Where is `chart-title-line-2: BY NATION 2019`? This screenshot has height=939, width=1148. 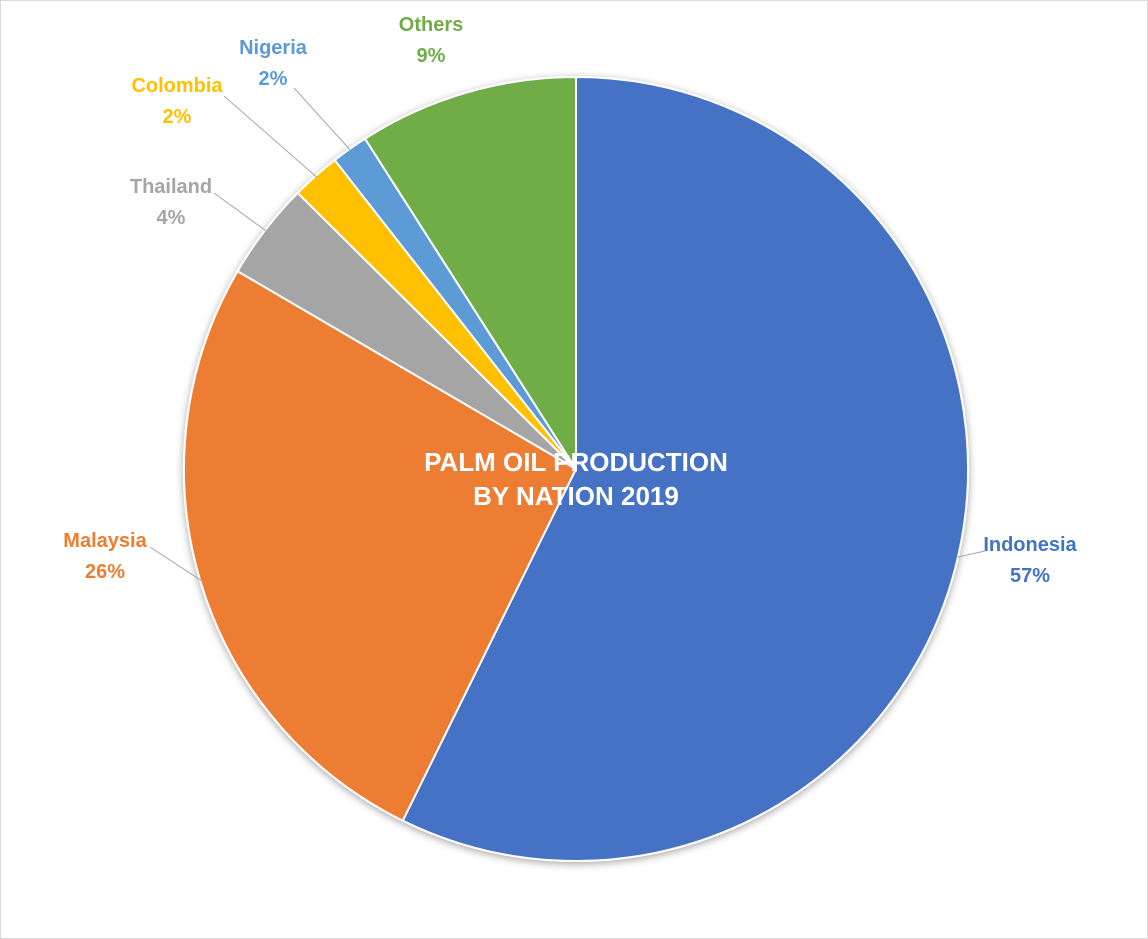 chart-title-line-2: BY NATION 2019 is located at coordinates (576, 496).